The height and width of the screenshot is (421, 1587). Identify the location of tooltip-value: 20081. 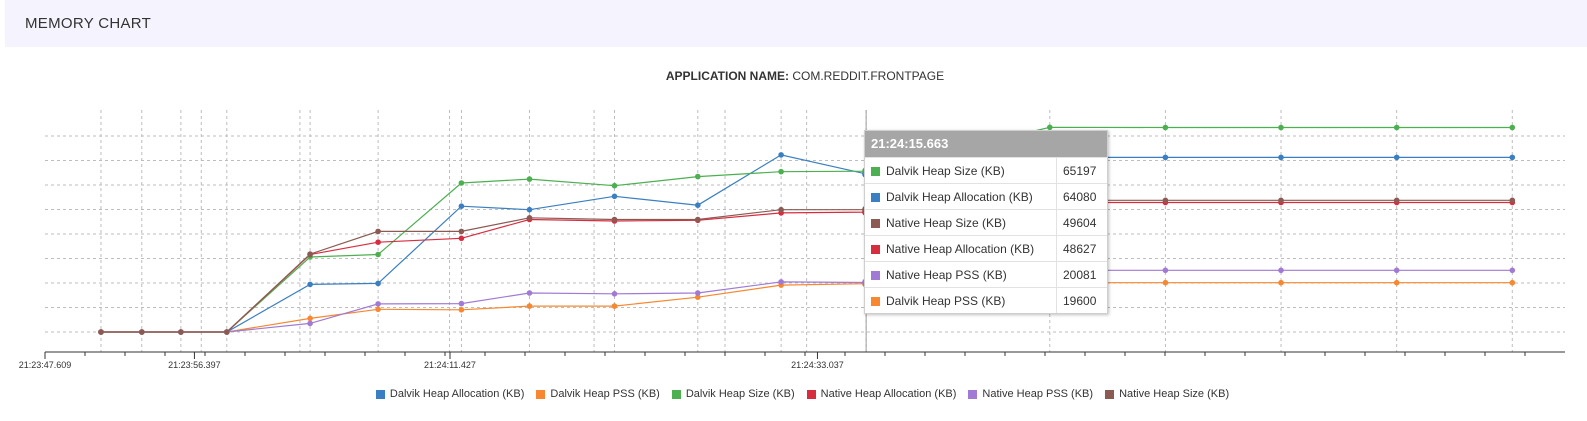
(1081, 274).